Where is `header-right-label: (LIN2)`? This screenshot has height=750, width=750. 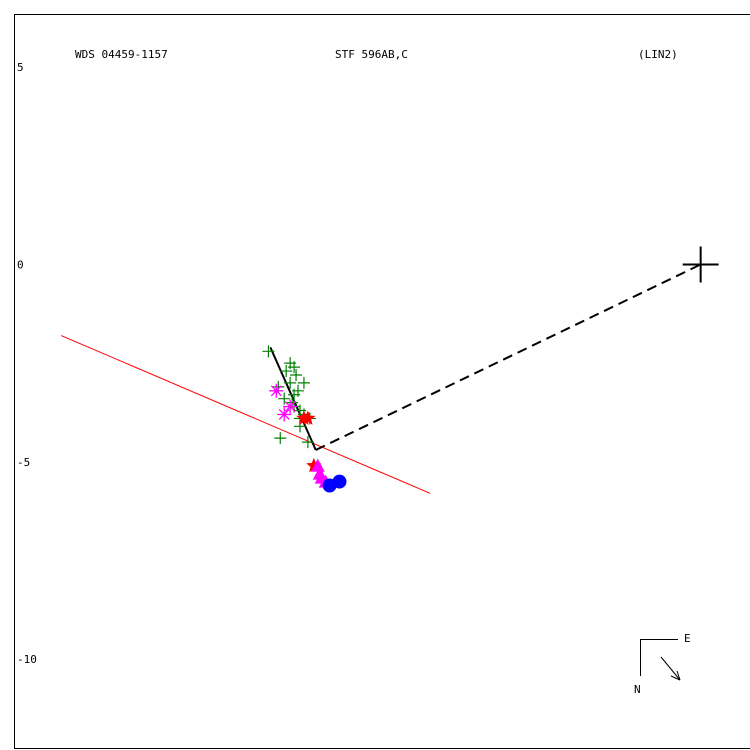
header-right-label: (LIN2) is located at coordinates (658, 54).